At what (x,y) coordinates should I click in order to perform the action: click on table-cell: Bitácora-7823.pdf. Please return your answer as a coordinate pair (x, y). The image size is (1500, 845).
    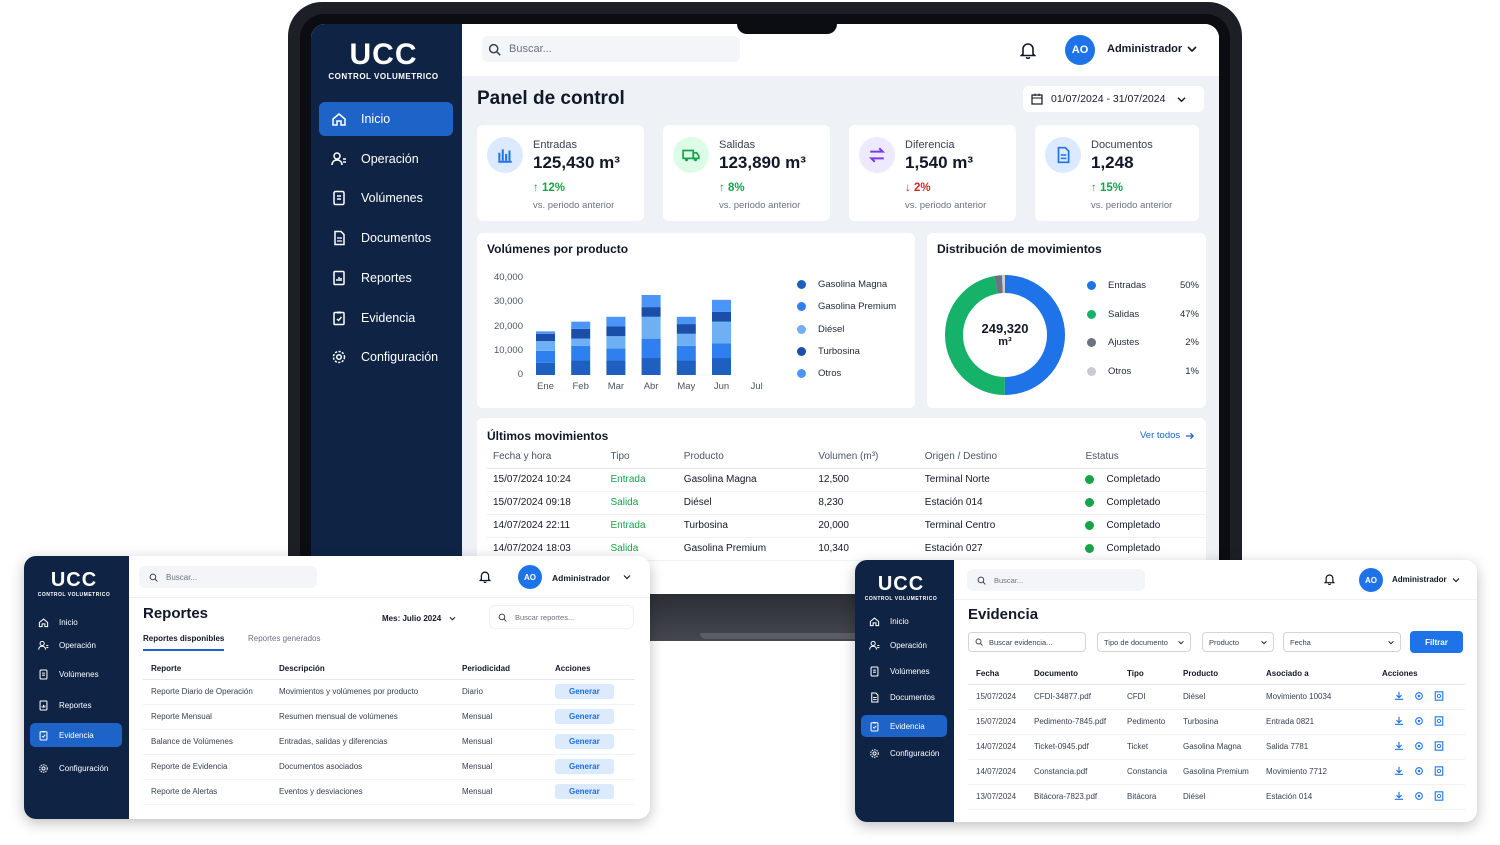
    Looking at the image, I should click on (1080, 797).